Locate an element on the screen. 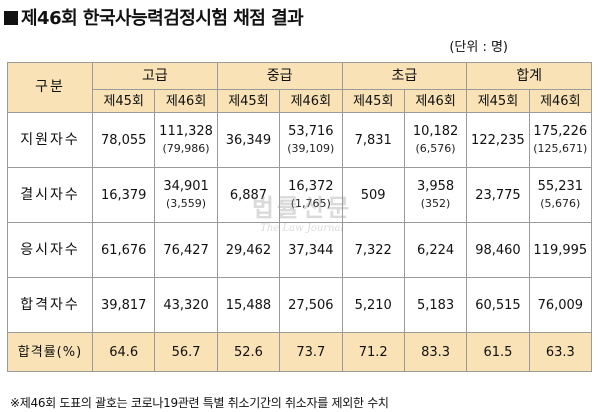  table-cell: 16,372 (1,765) is located at coordinates (311, 195).